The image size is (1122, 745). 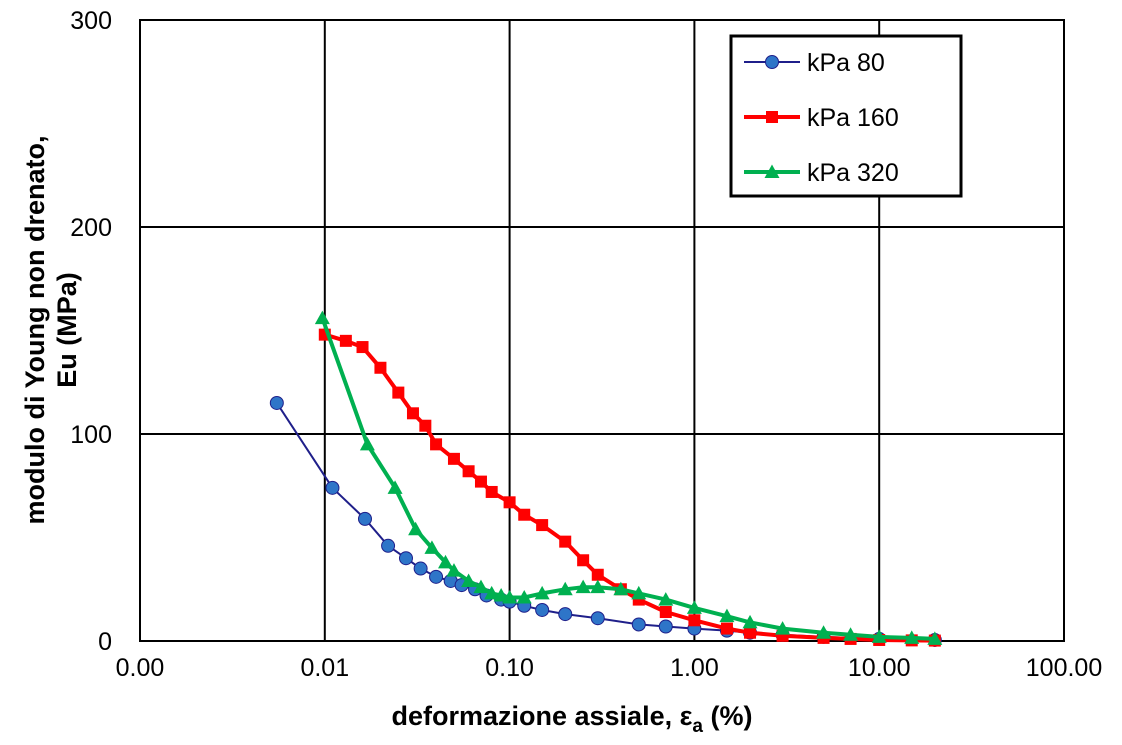 I want to click on y-axis-title-line2: Eu (MPa), so click(x=67, y=330).